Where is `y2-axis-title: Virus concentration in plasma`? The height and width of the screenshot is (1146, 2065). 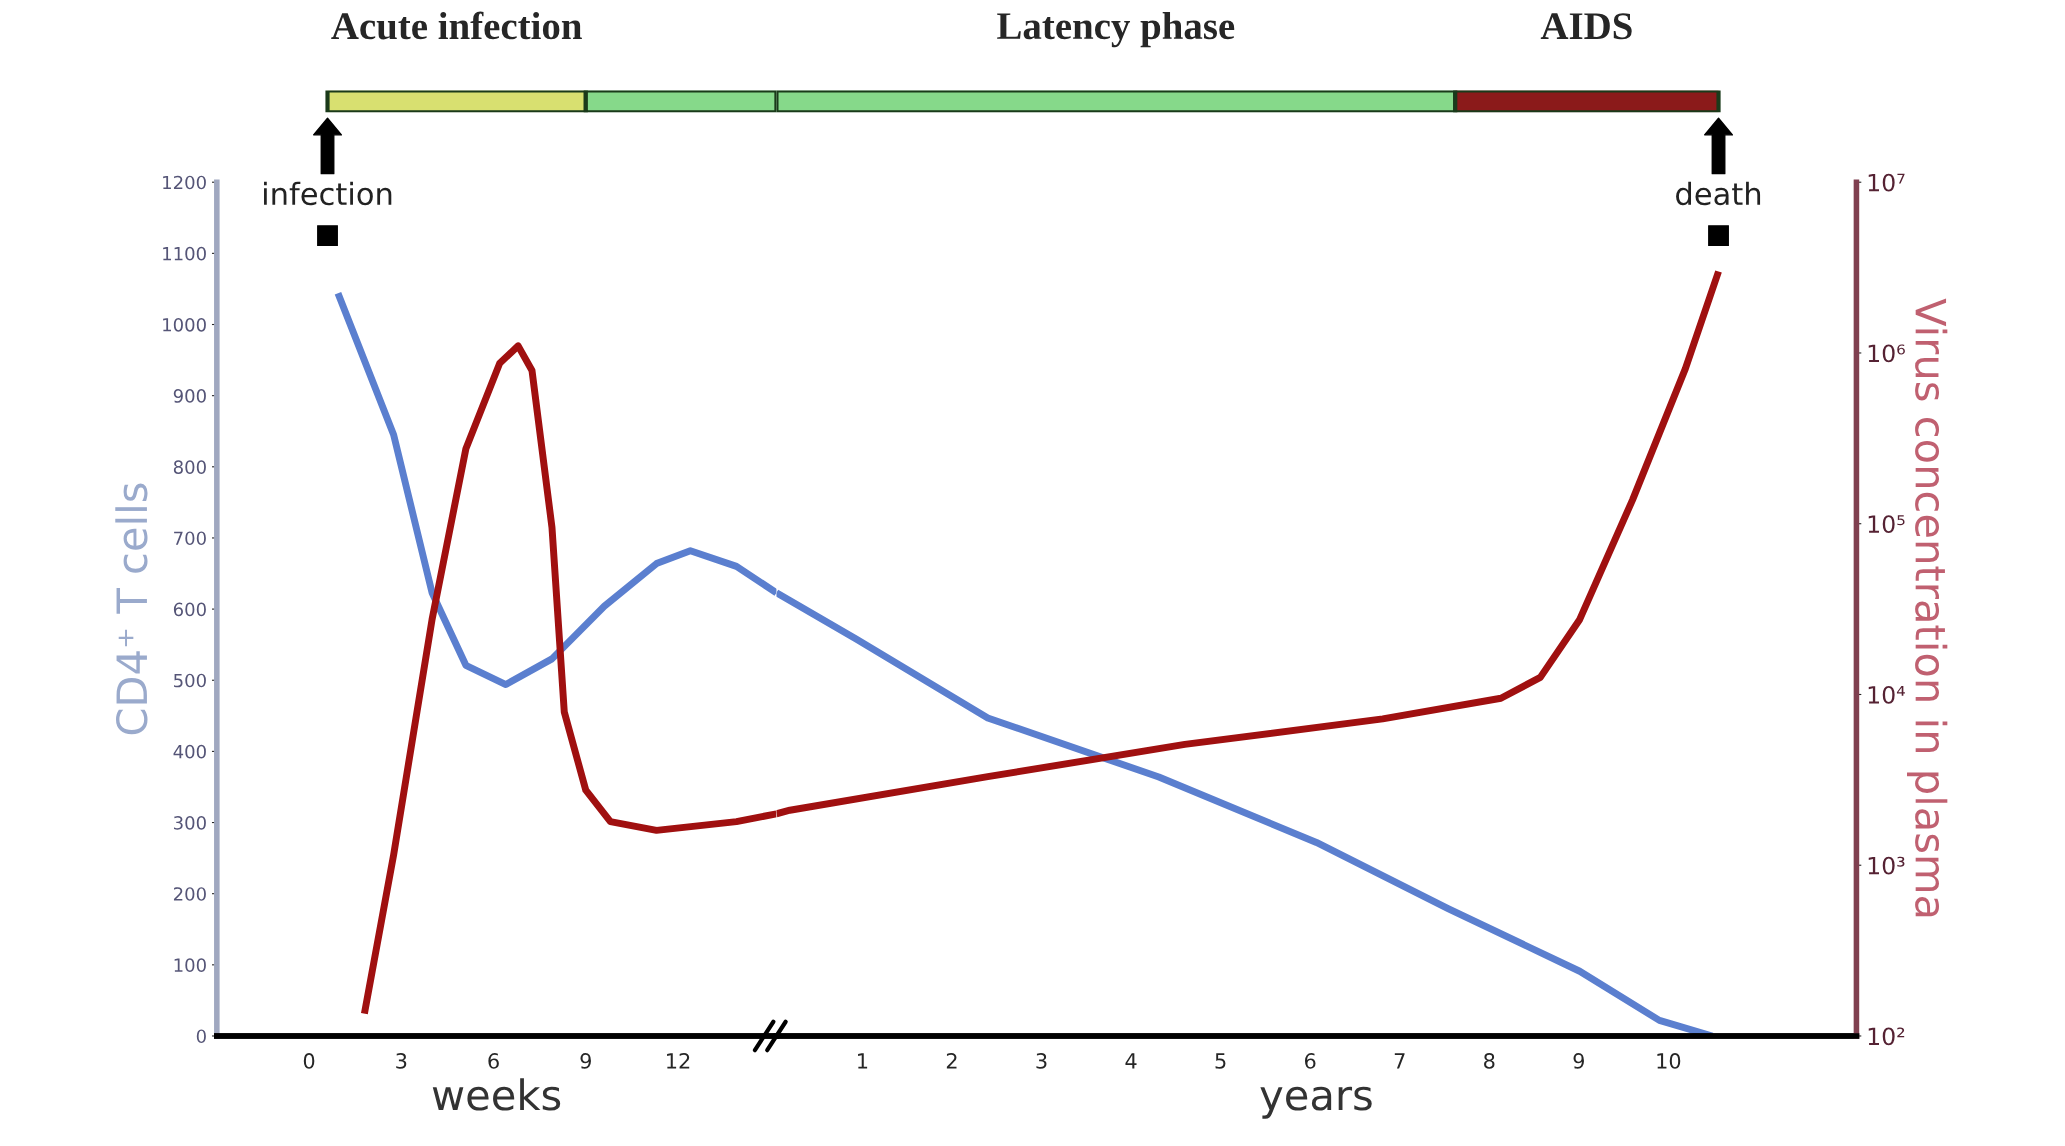 y2-axis-title: Virus concentration in plasma is located at coordinates (1927, 607).